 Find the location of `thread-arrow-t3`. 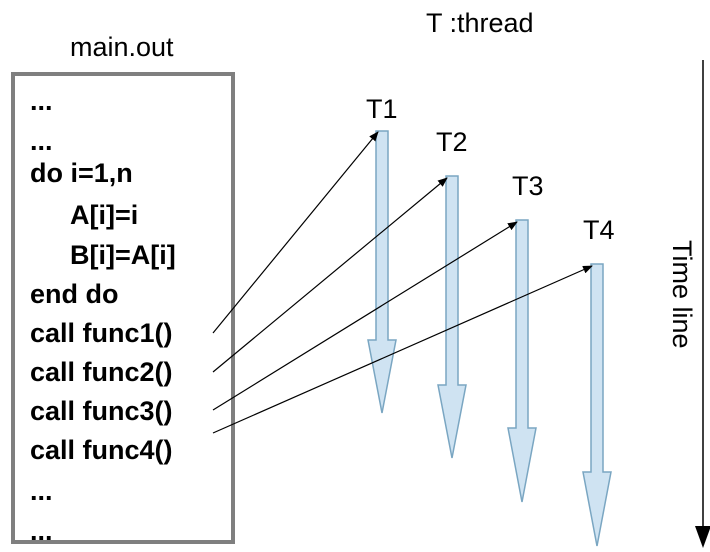

thread-arrow-t3 is located at coordinates (522, 361).